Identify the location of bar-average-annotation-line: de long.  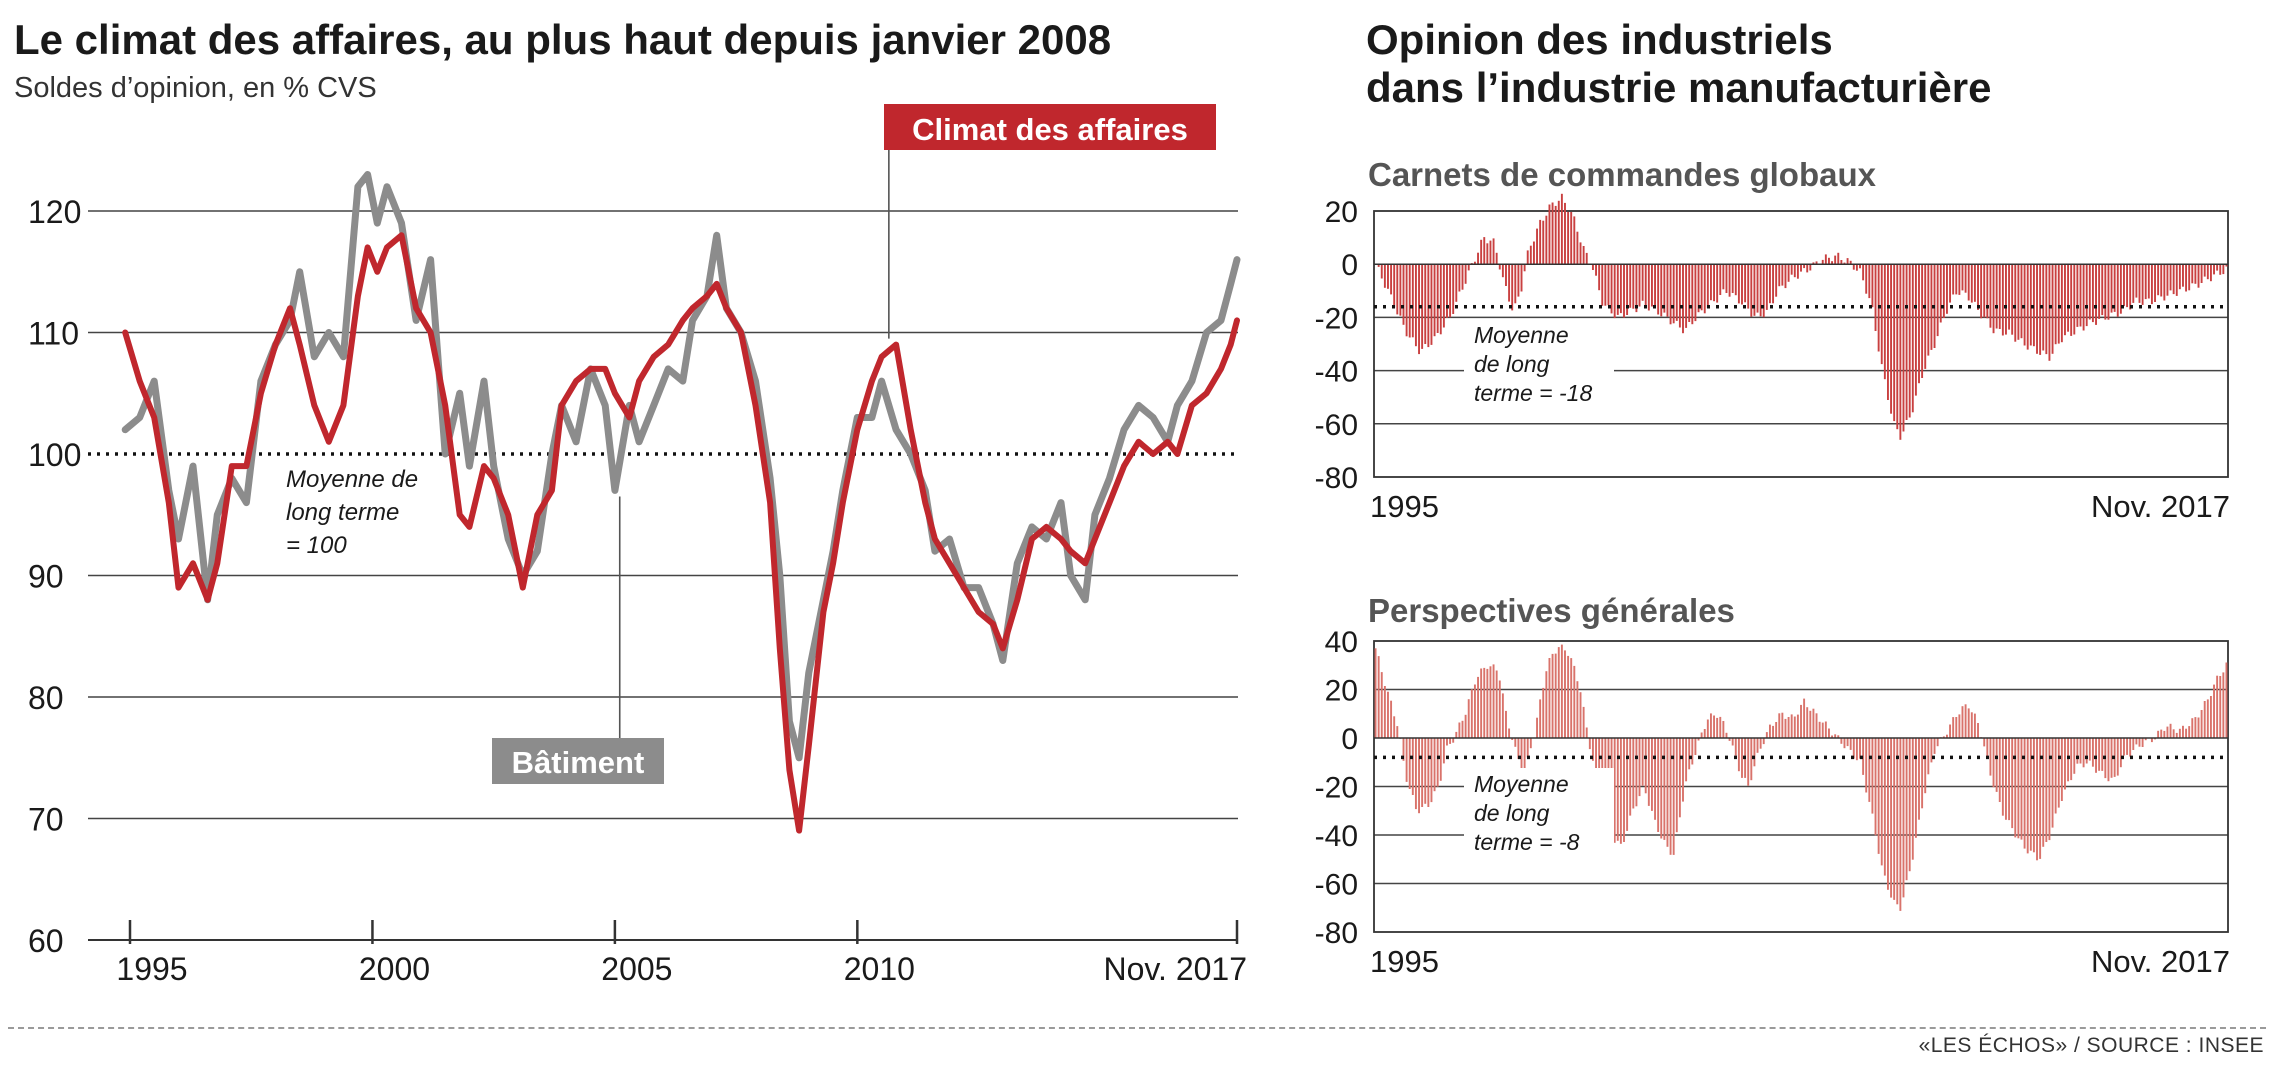
(1512, 813).